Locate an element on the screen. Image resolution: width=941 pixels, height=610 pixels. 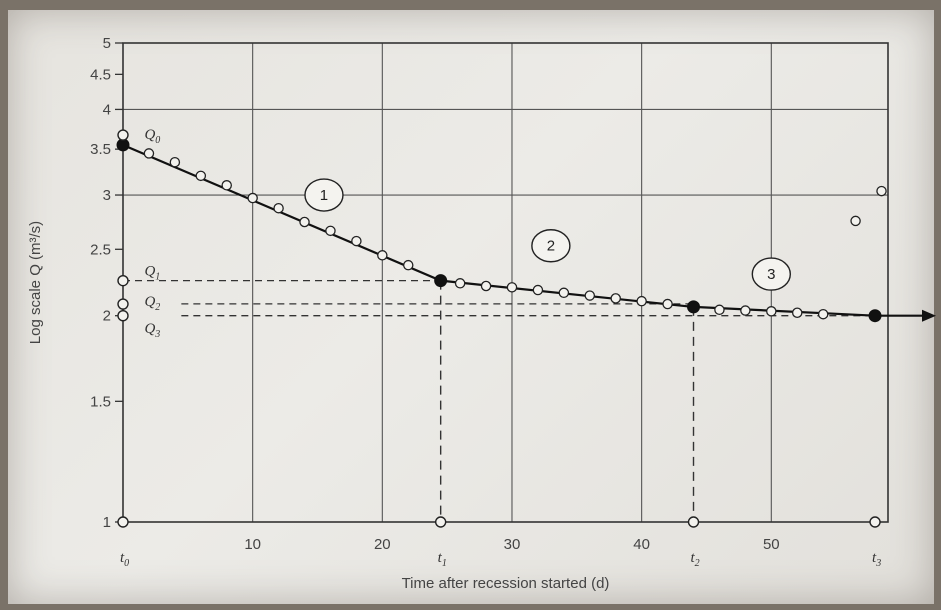
q-label-2: Q2 is located at coordinates (152, 303).